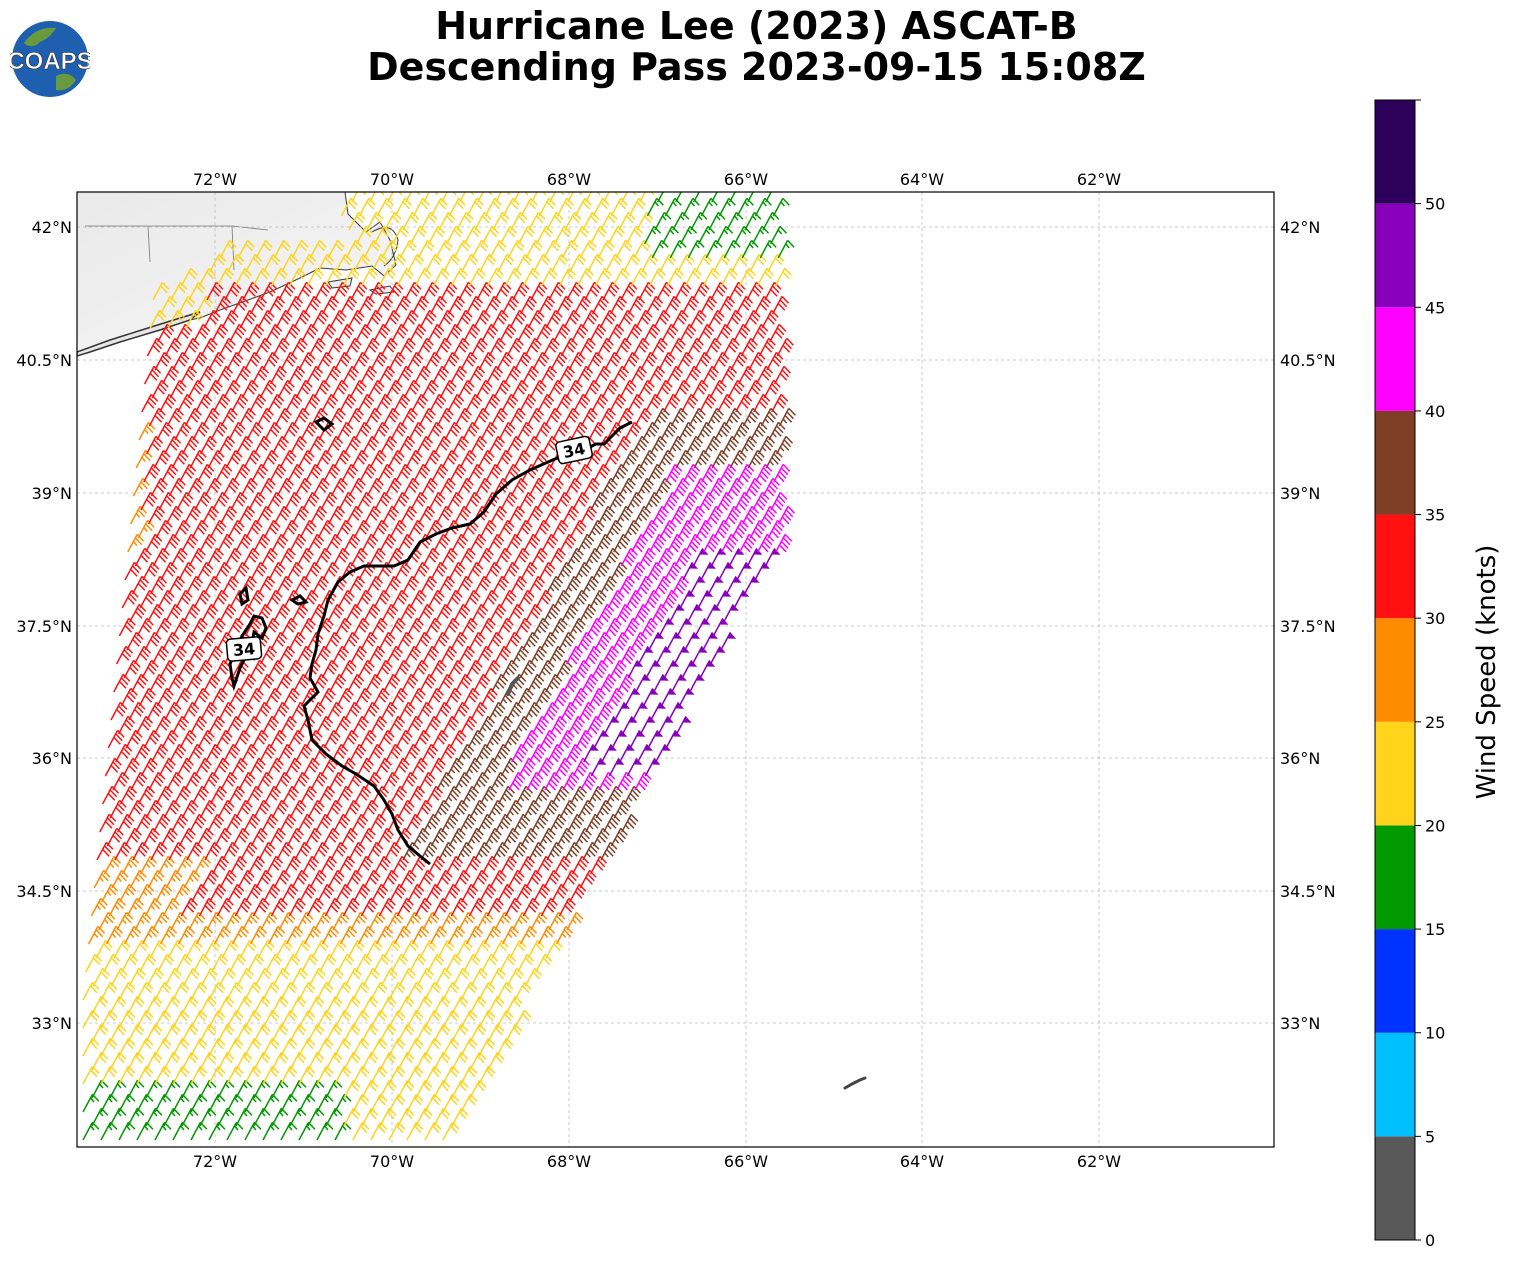 The width and height of the screenshot is (1513, 1264). What do you see at coordinates (1308, 891) in the screenshot?
I see `lat-tick-right: 34.5°N` at bounding box center [1308, 891].